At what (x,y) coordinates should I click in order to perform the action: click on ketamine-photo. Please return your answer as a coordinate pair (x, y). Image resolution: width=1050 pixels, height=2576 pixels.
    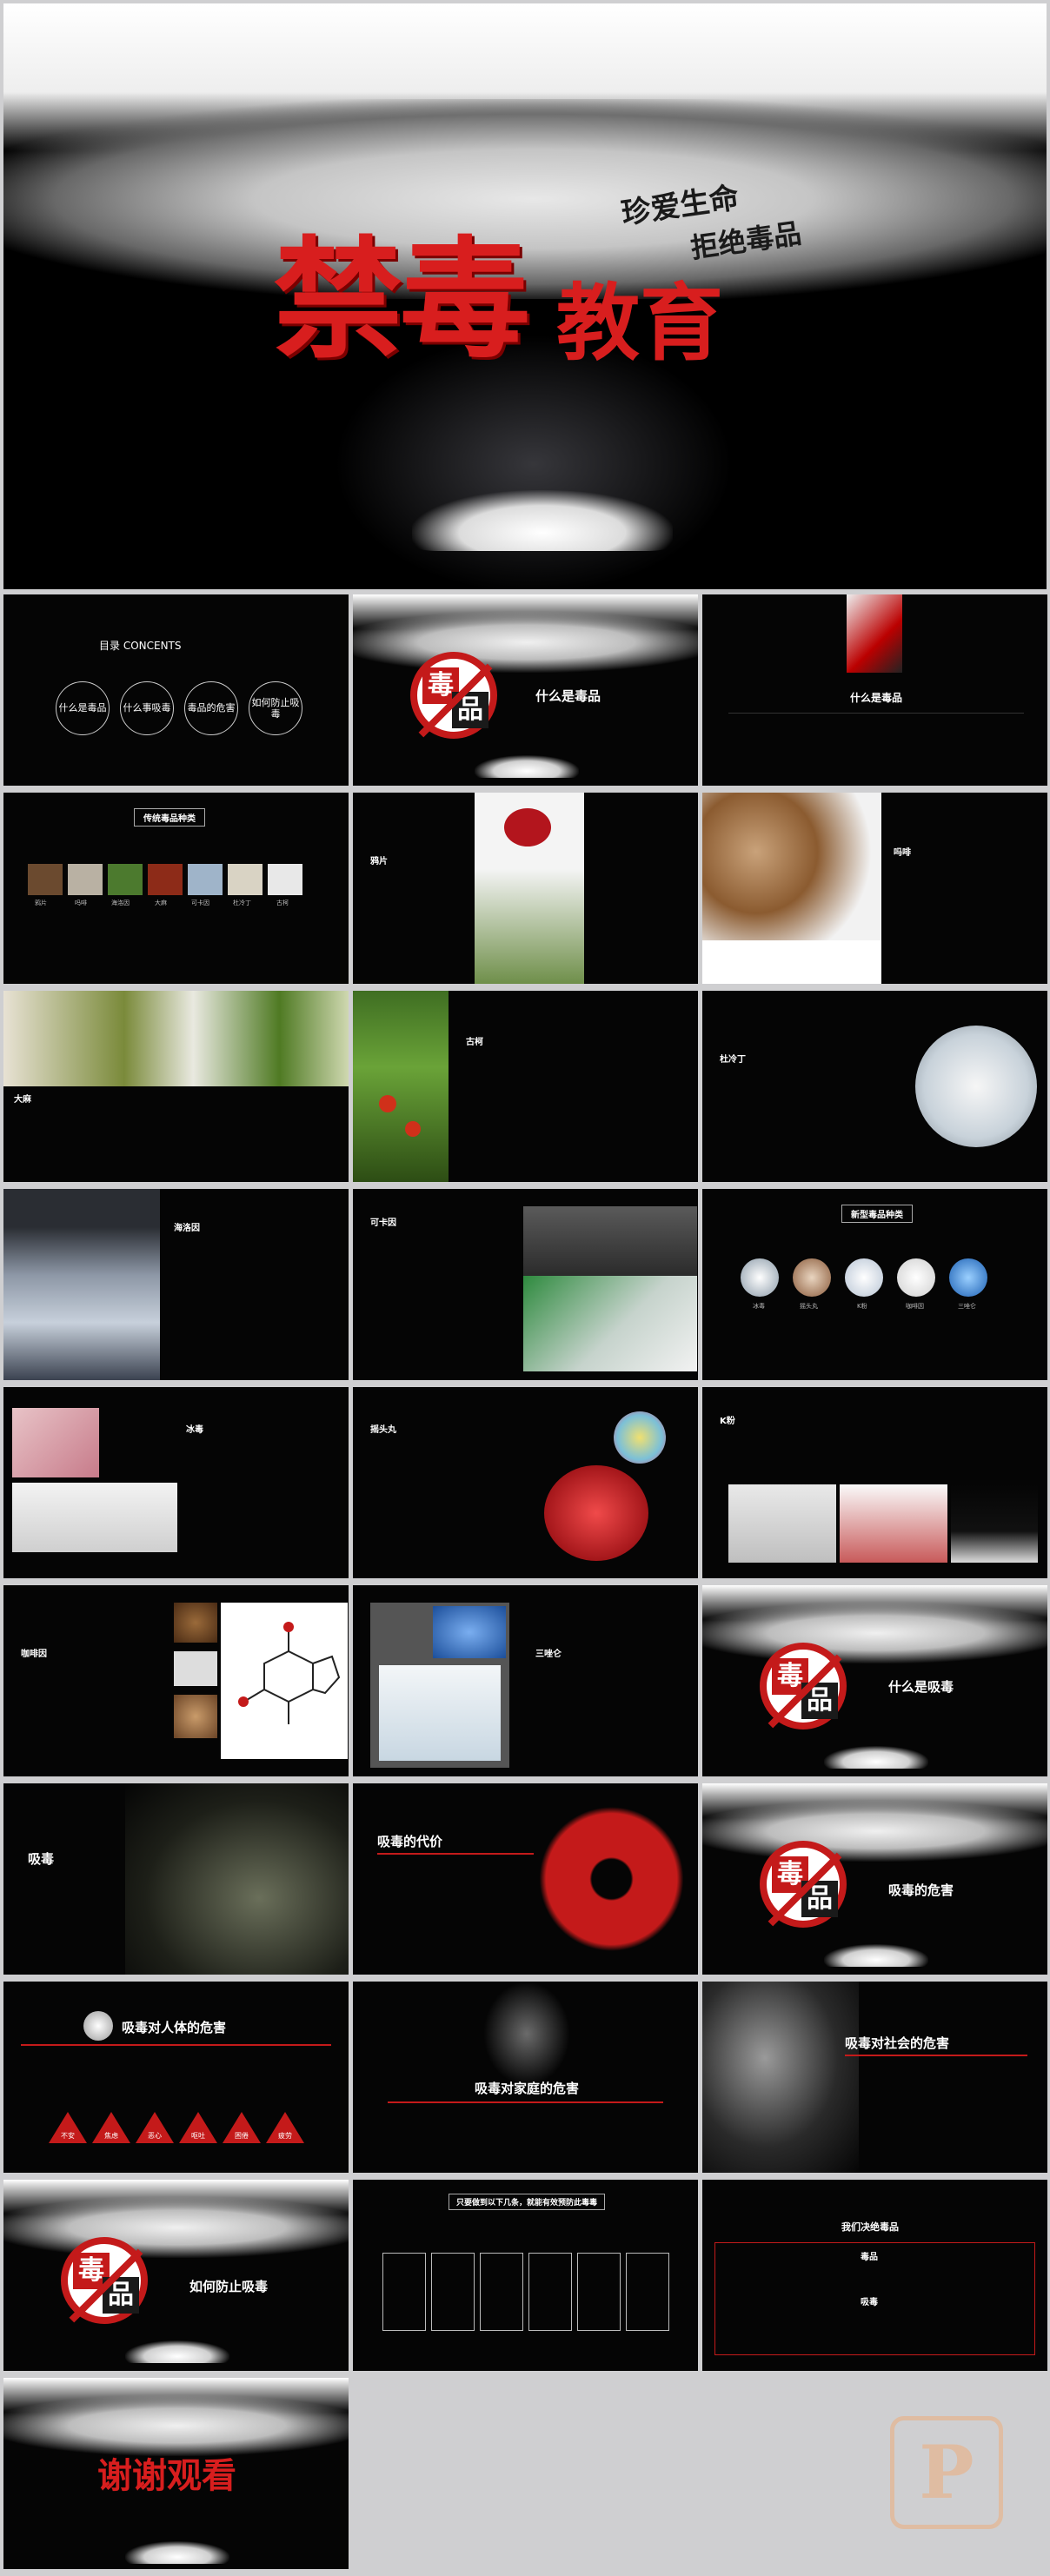
    Looking at the image, I should click on (782, 1524).